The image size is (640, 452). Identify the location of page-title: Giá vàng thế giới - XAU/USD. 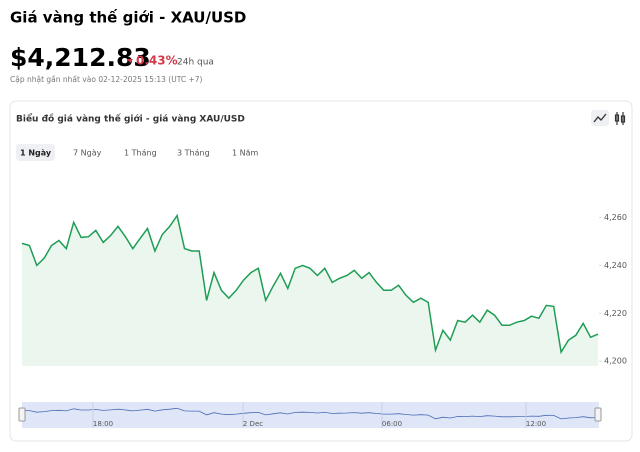
(128, 17).